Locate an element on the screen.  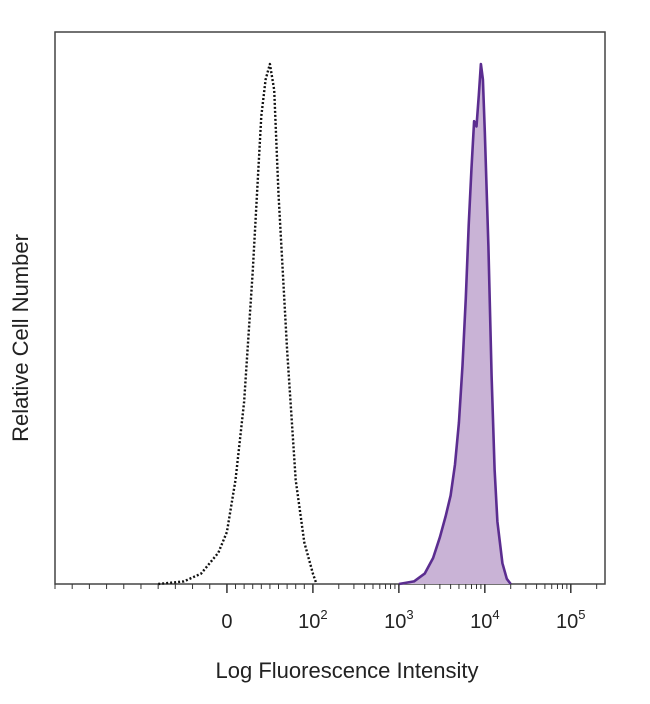
series-1-line is located at coordinates (455, 324).